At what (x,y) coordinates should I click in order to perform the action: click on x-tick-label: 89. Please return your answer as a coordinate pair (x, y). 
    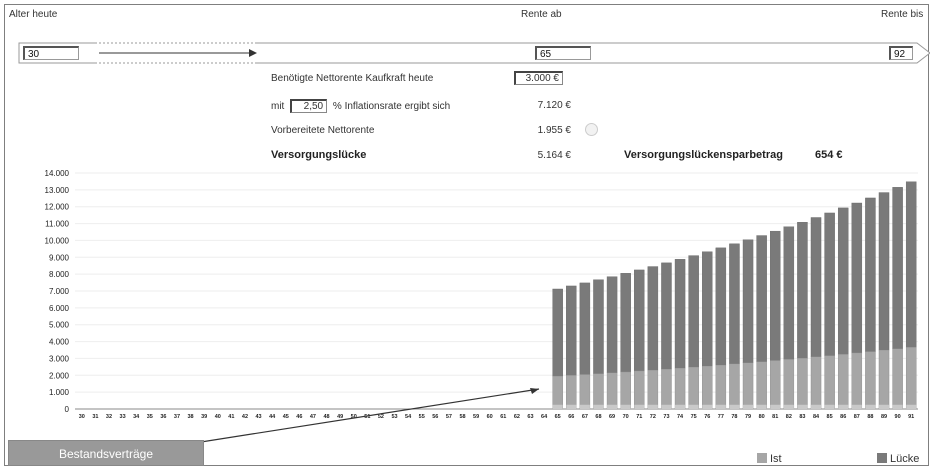
    Looking at the image, I should click on (884, 417).